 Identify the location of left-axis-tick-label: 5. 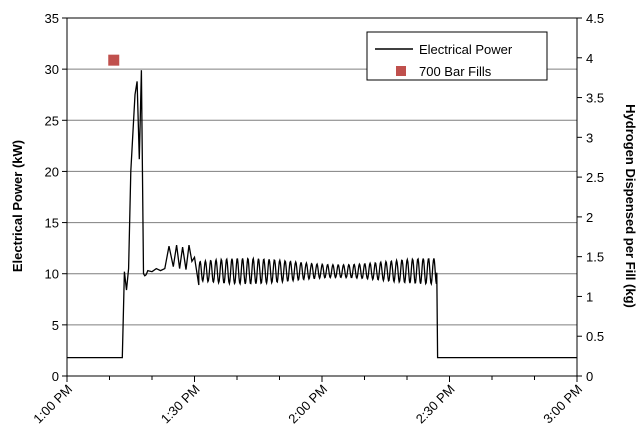
(55, 325).